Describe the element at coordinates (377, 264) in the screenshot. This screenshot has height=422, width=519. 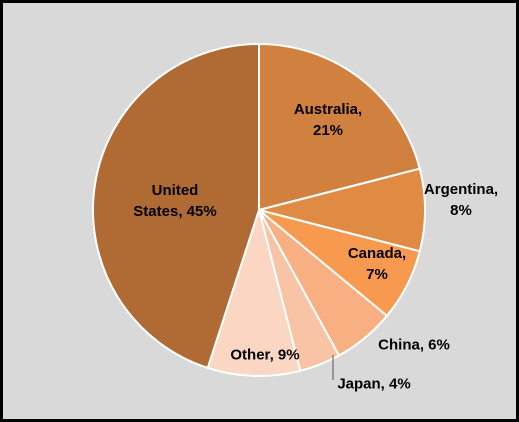
I see `data-label: Canada, 7%` at that location.